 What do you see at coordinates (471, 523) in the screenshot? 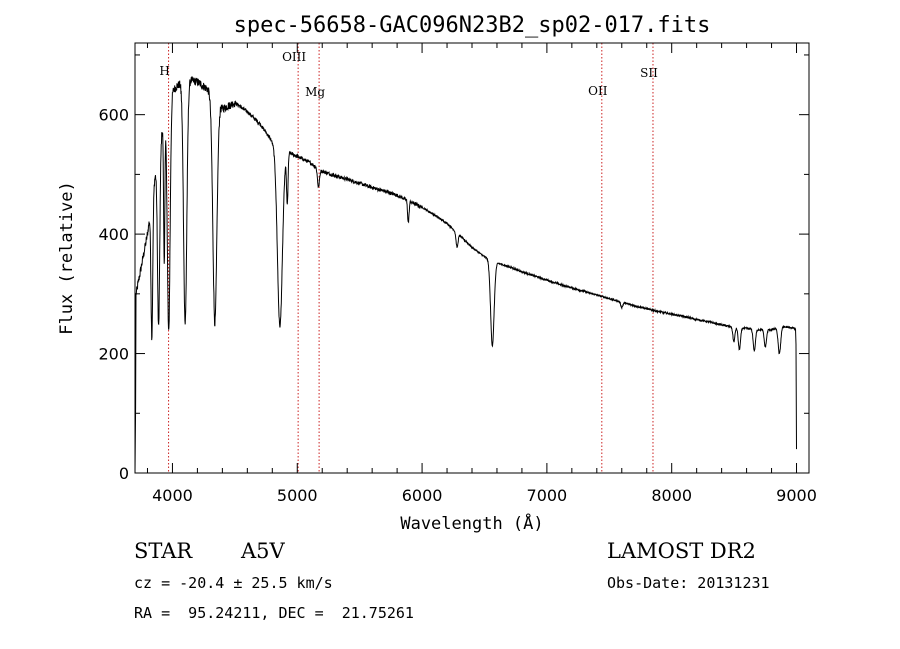
I see `x-axis-label: Wavelength (Å)` at bounding box center [471, 523].